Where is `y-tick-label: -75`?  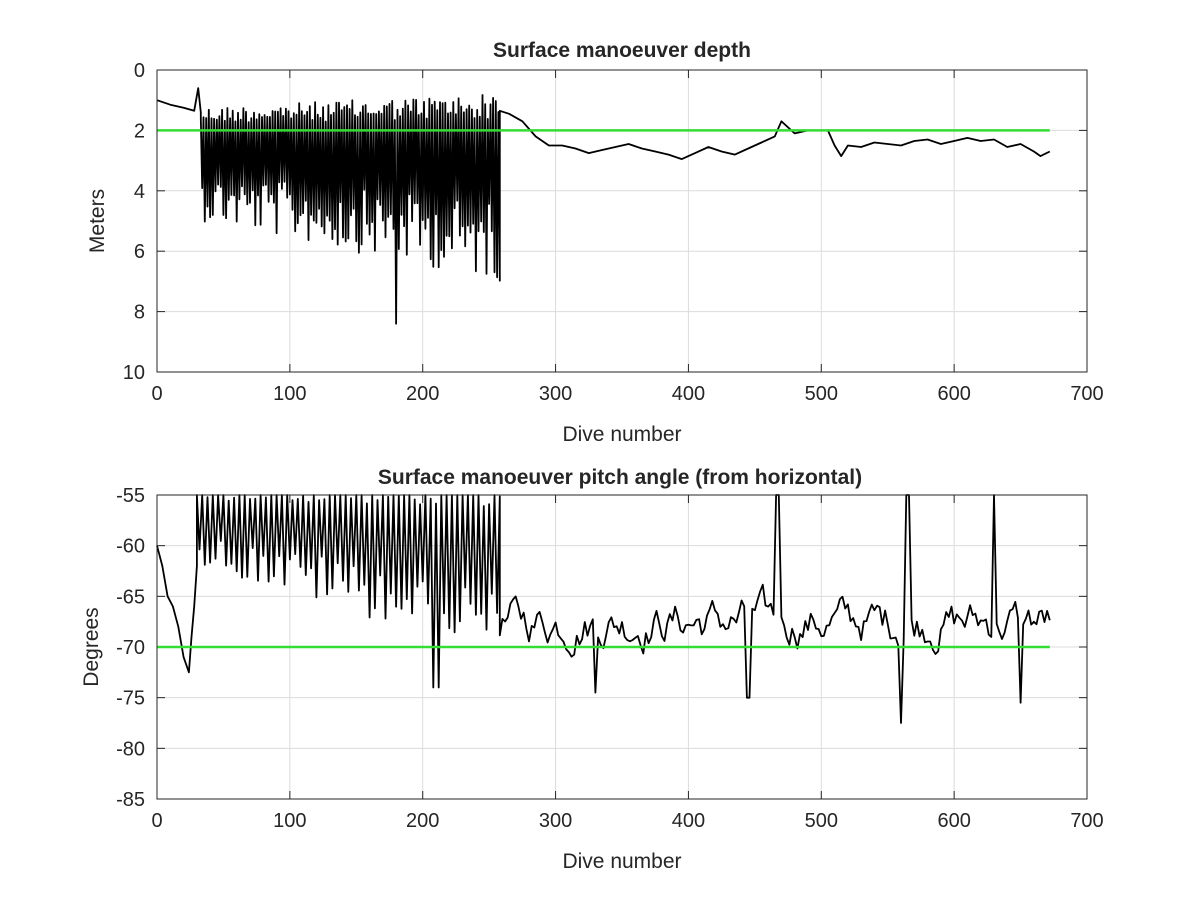 y-tick-label: -75 is located at coordinates (130, 699).